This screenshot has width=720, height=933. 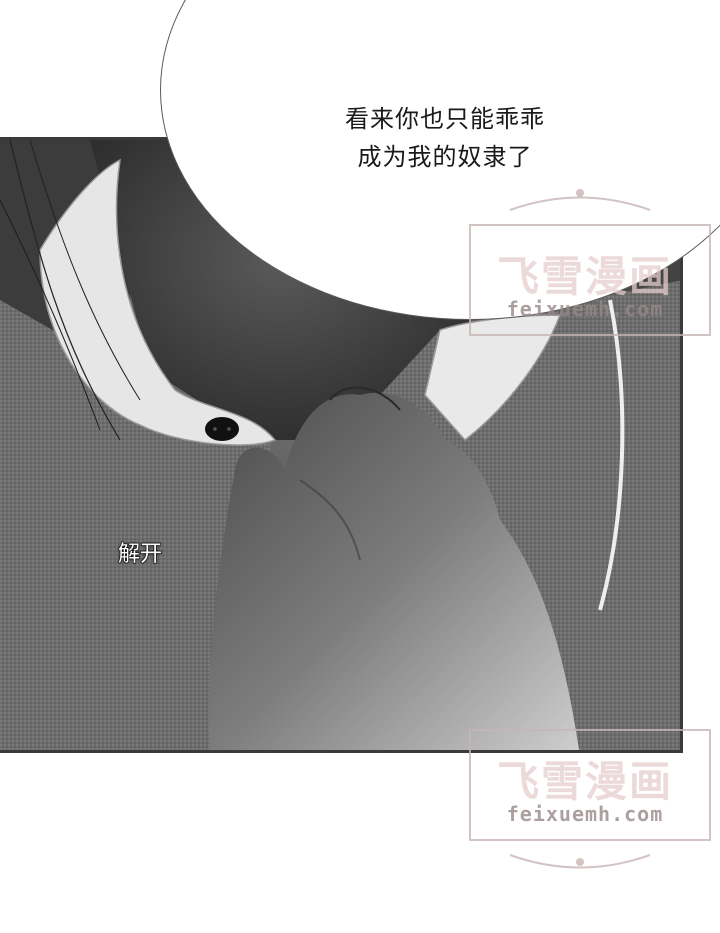 I want to click on speech-bubble-text: 看来你也只能乖乖 成为我的奴隶了, so click(x=445, y=138).